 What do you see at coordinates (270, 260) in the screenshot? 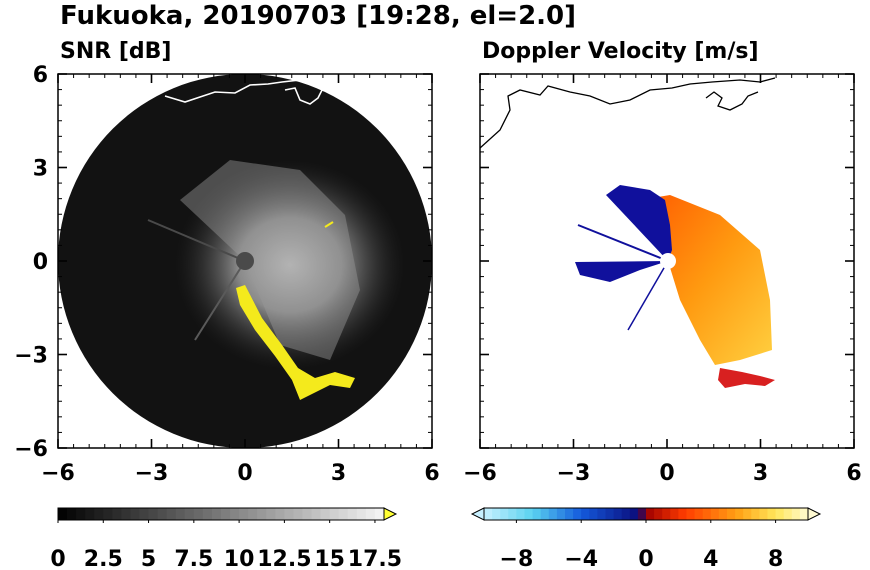
I see `snr-echo-core` at bounding box center [270, 260].